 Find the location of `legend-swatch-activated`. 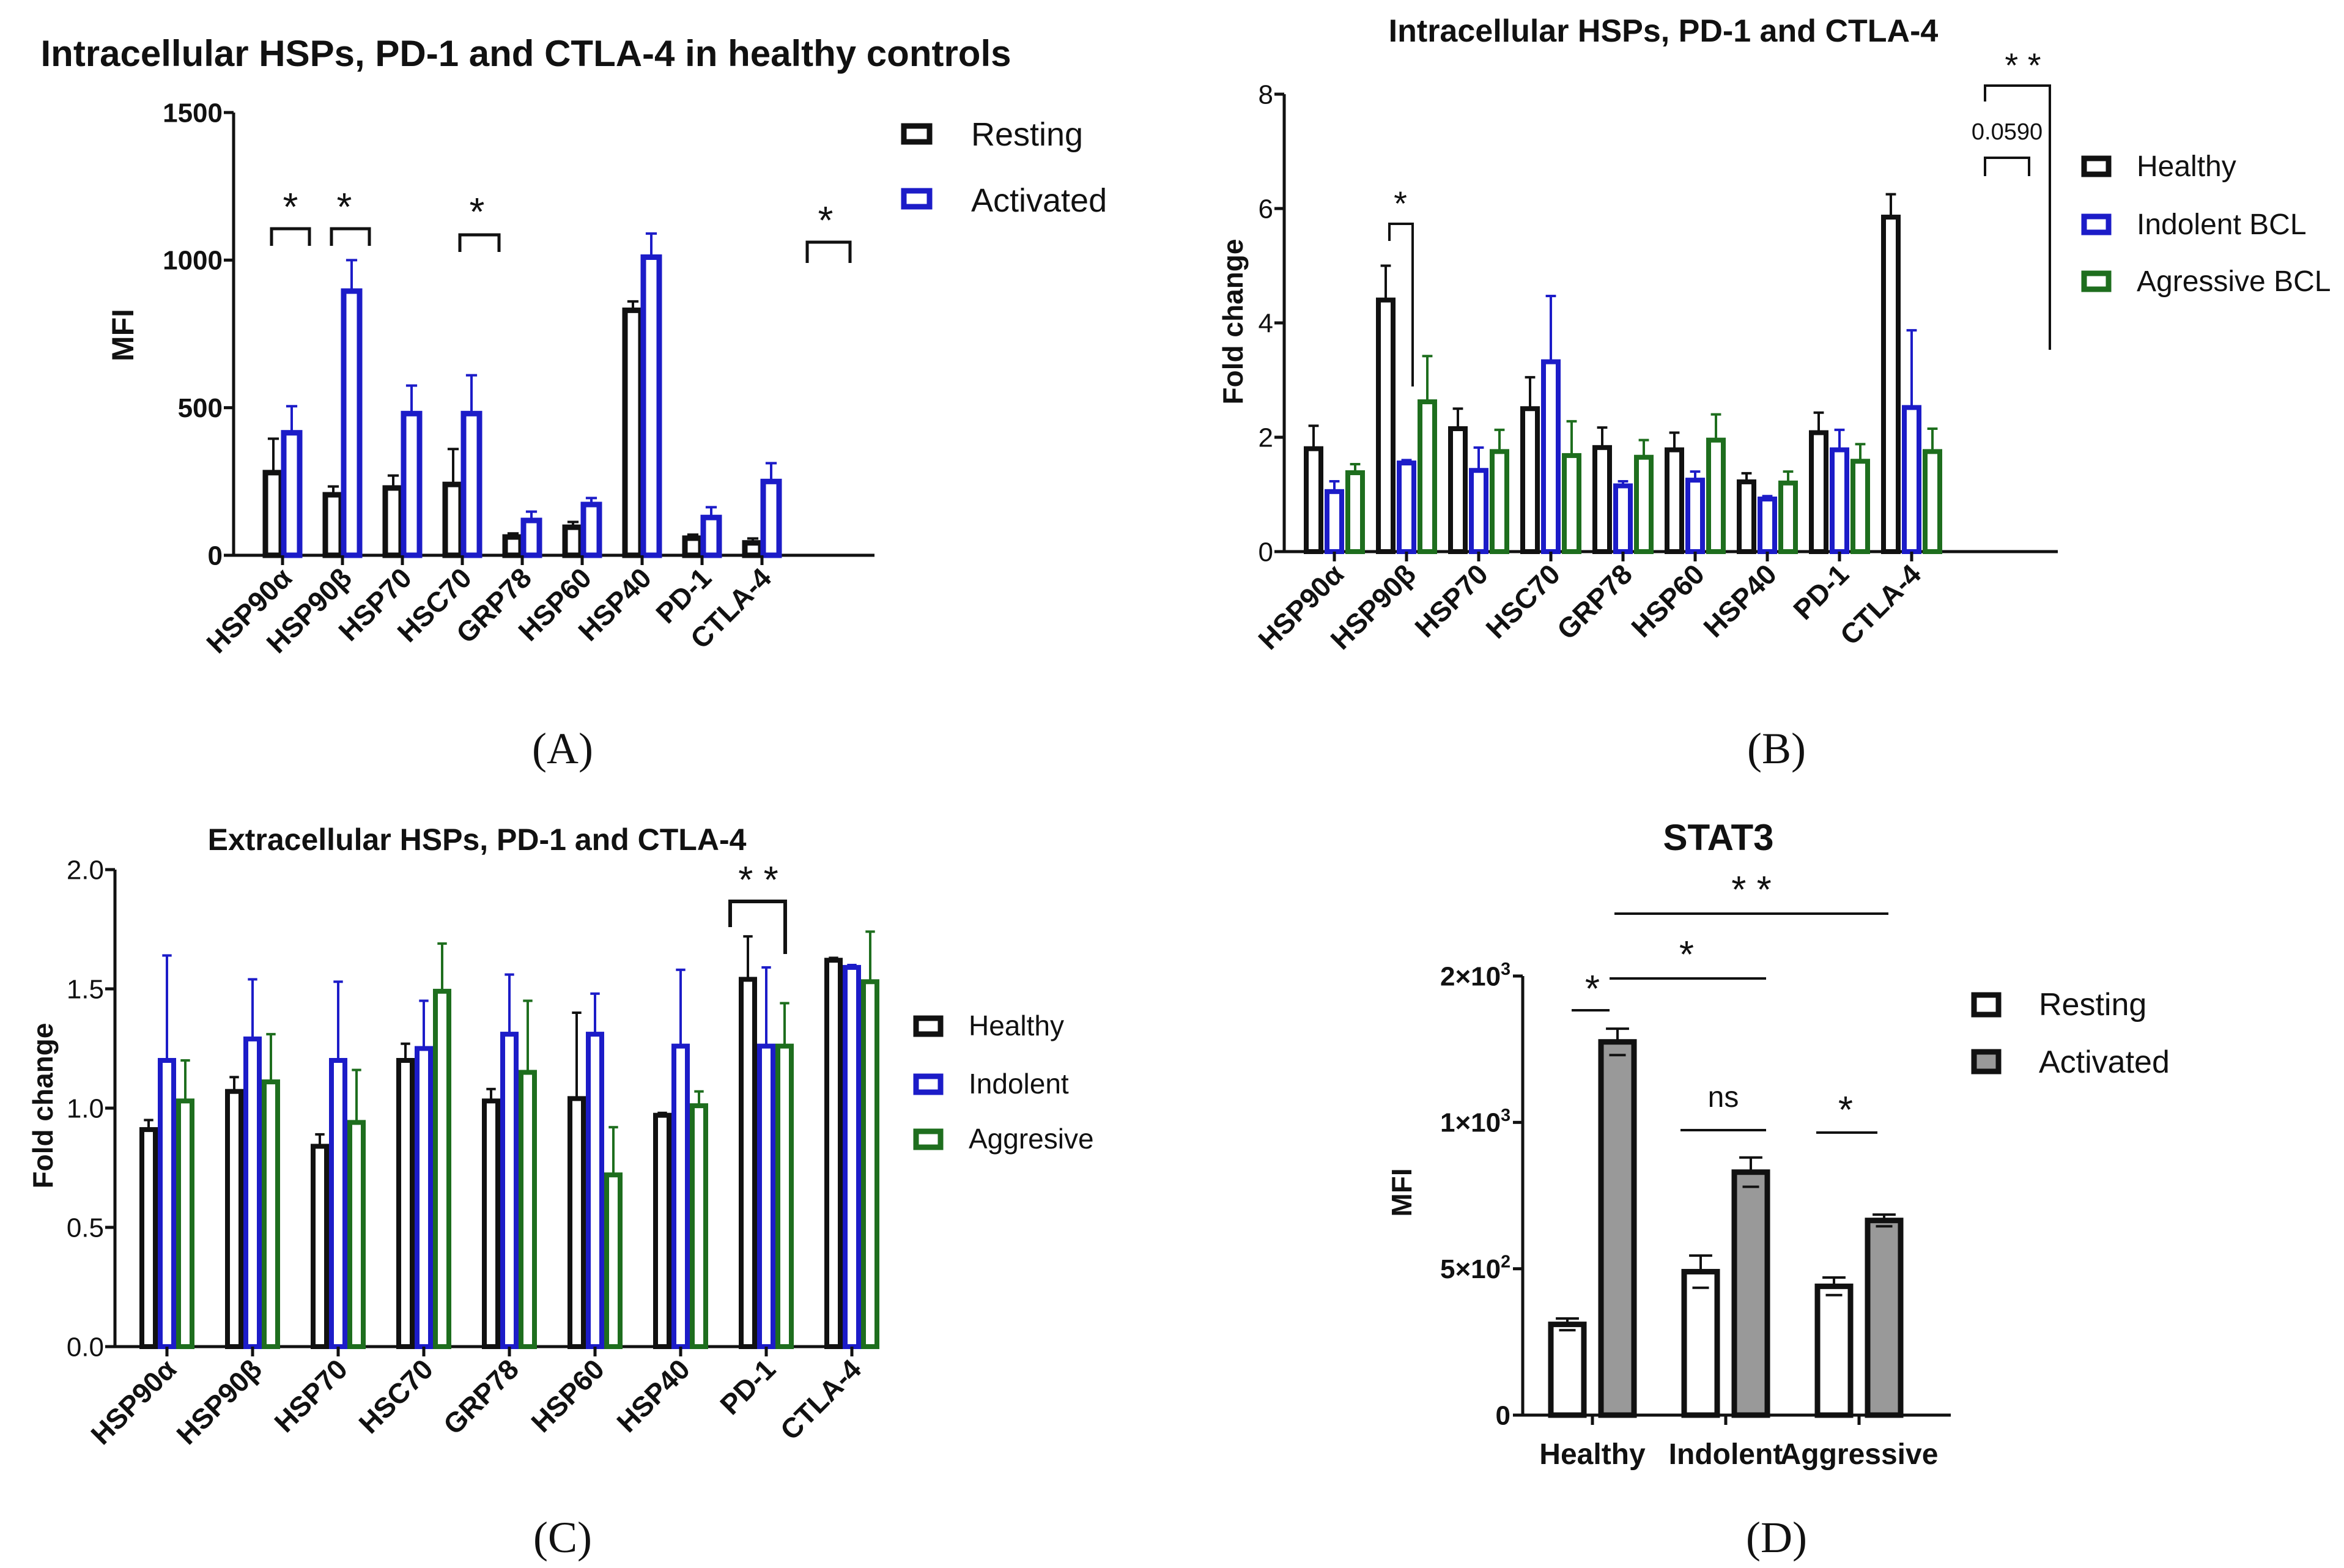

legend-swatch-activated is located at coordinates (1986, 1061).